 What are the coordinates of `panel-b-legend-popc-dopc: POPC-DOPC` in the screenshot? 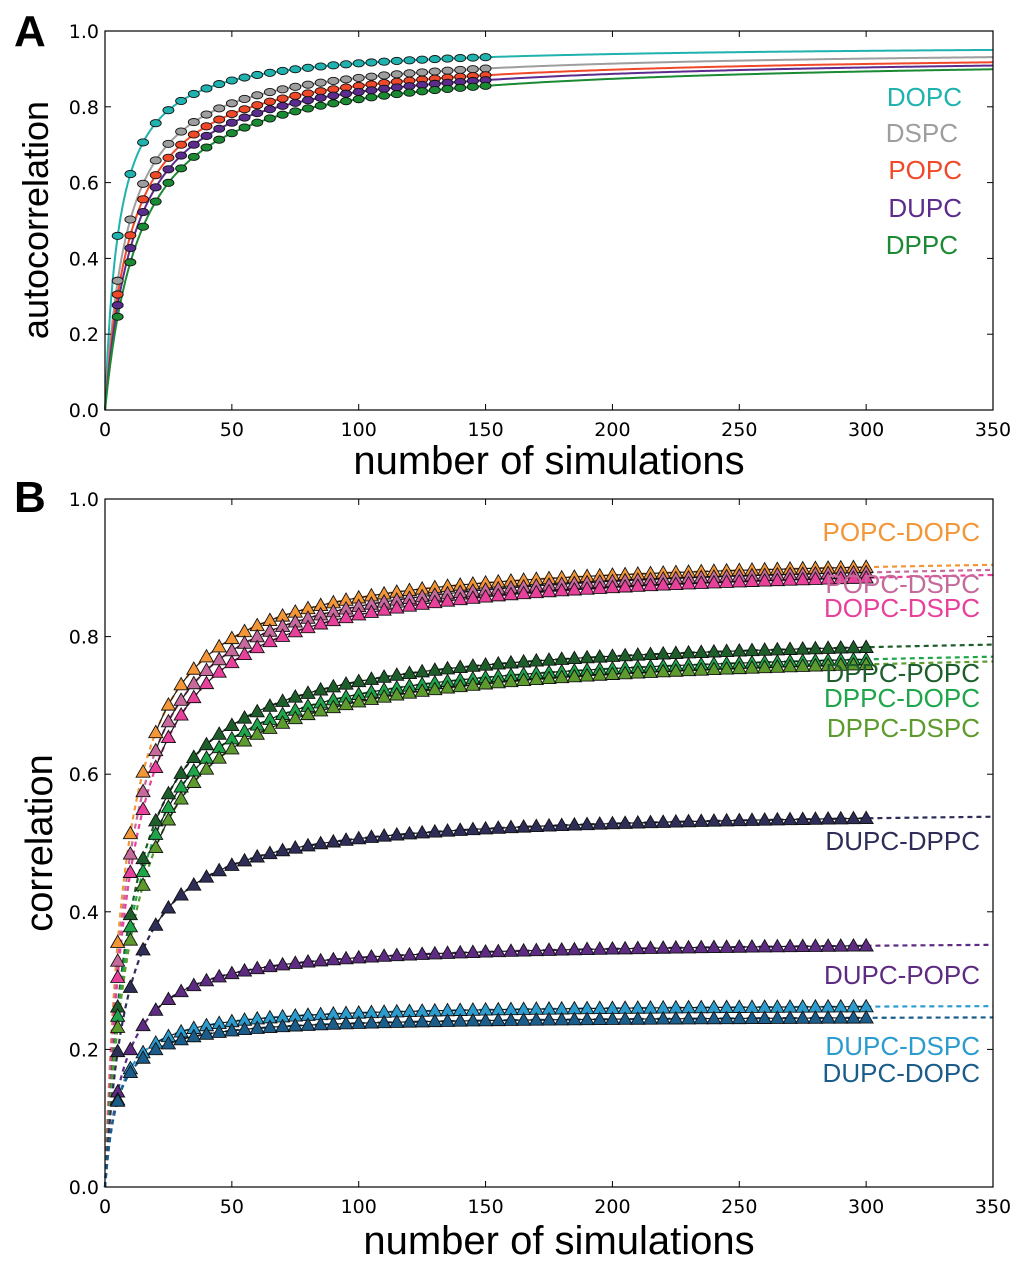 It's located at (901, 532).